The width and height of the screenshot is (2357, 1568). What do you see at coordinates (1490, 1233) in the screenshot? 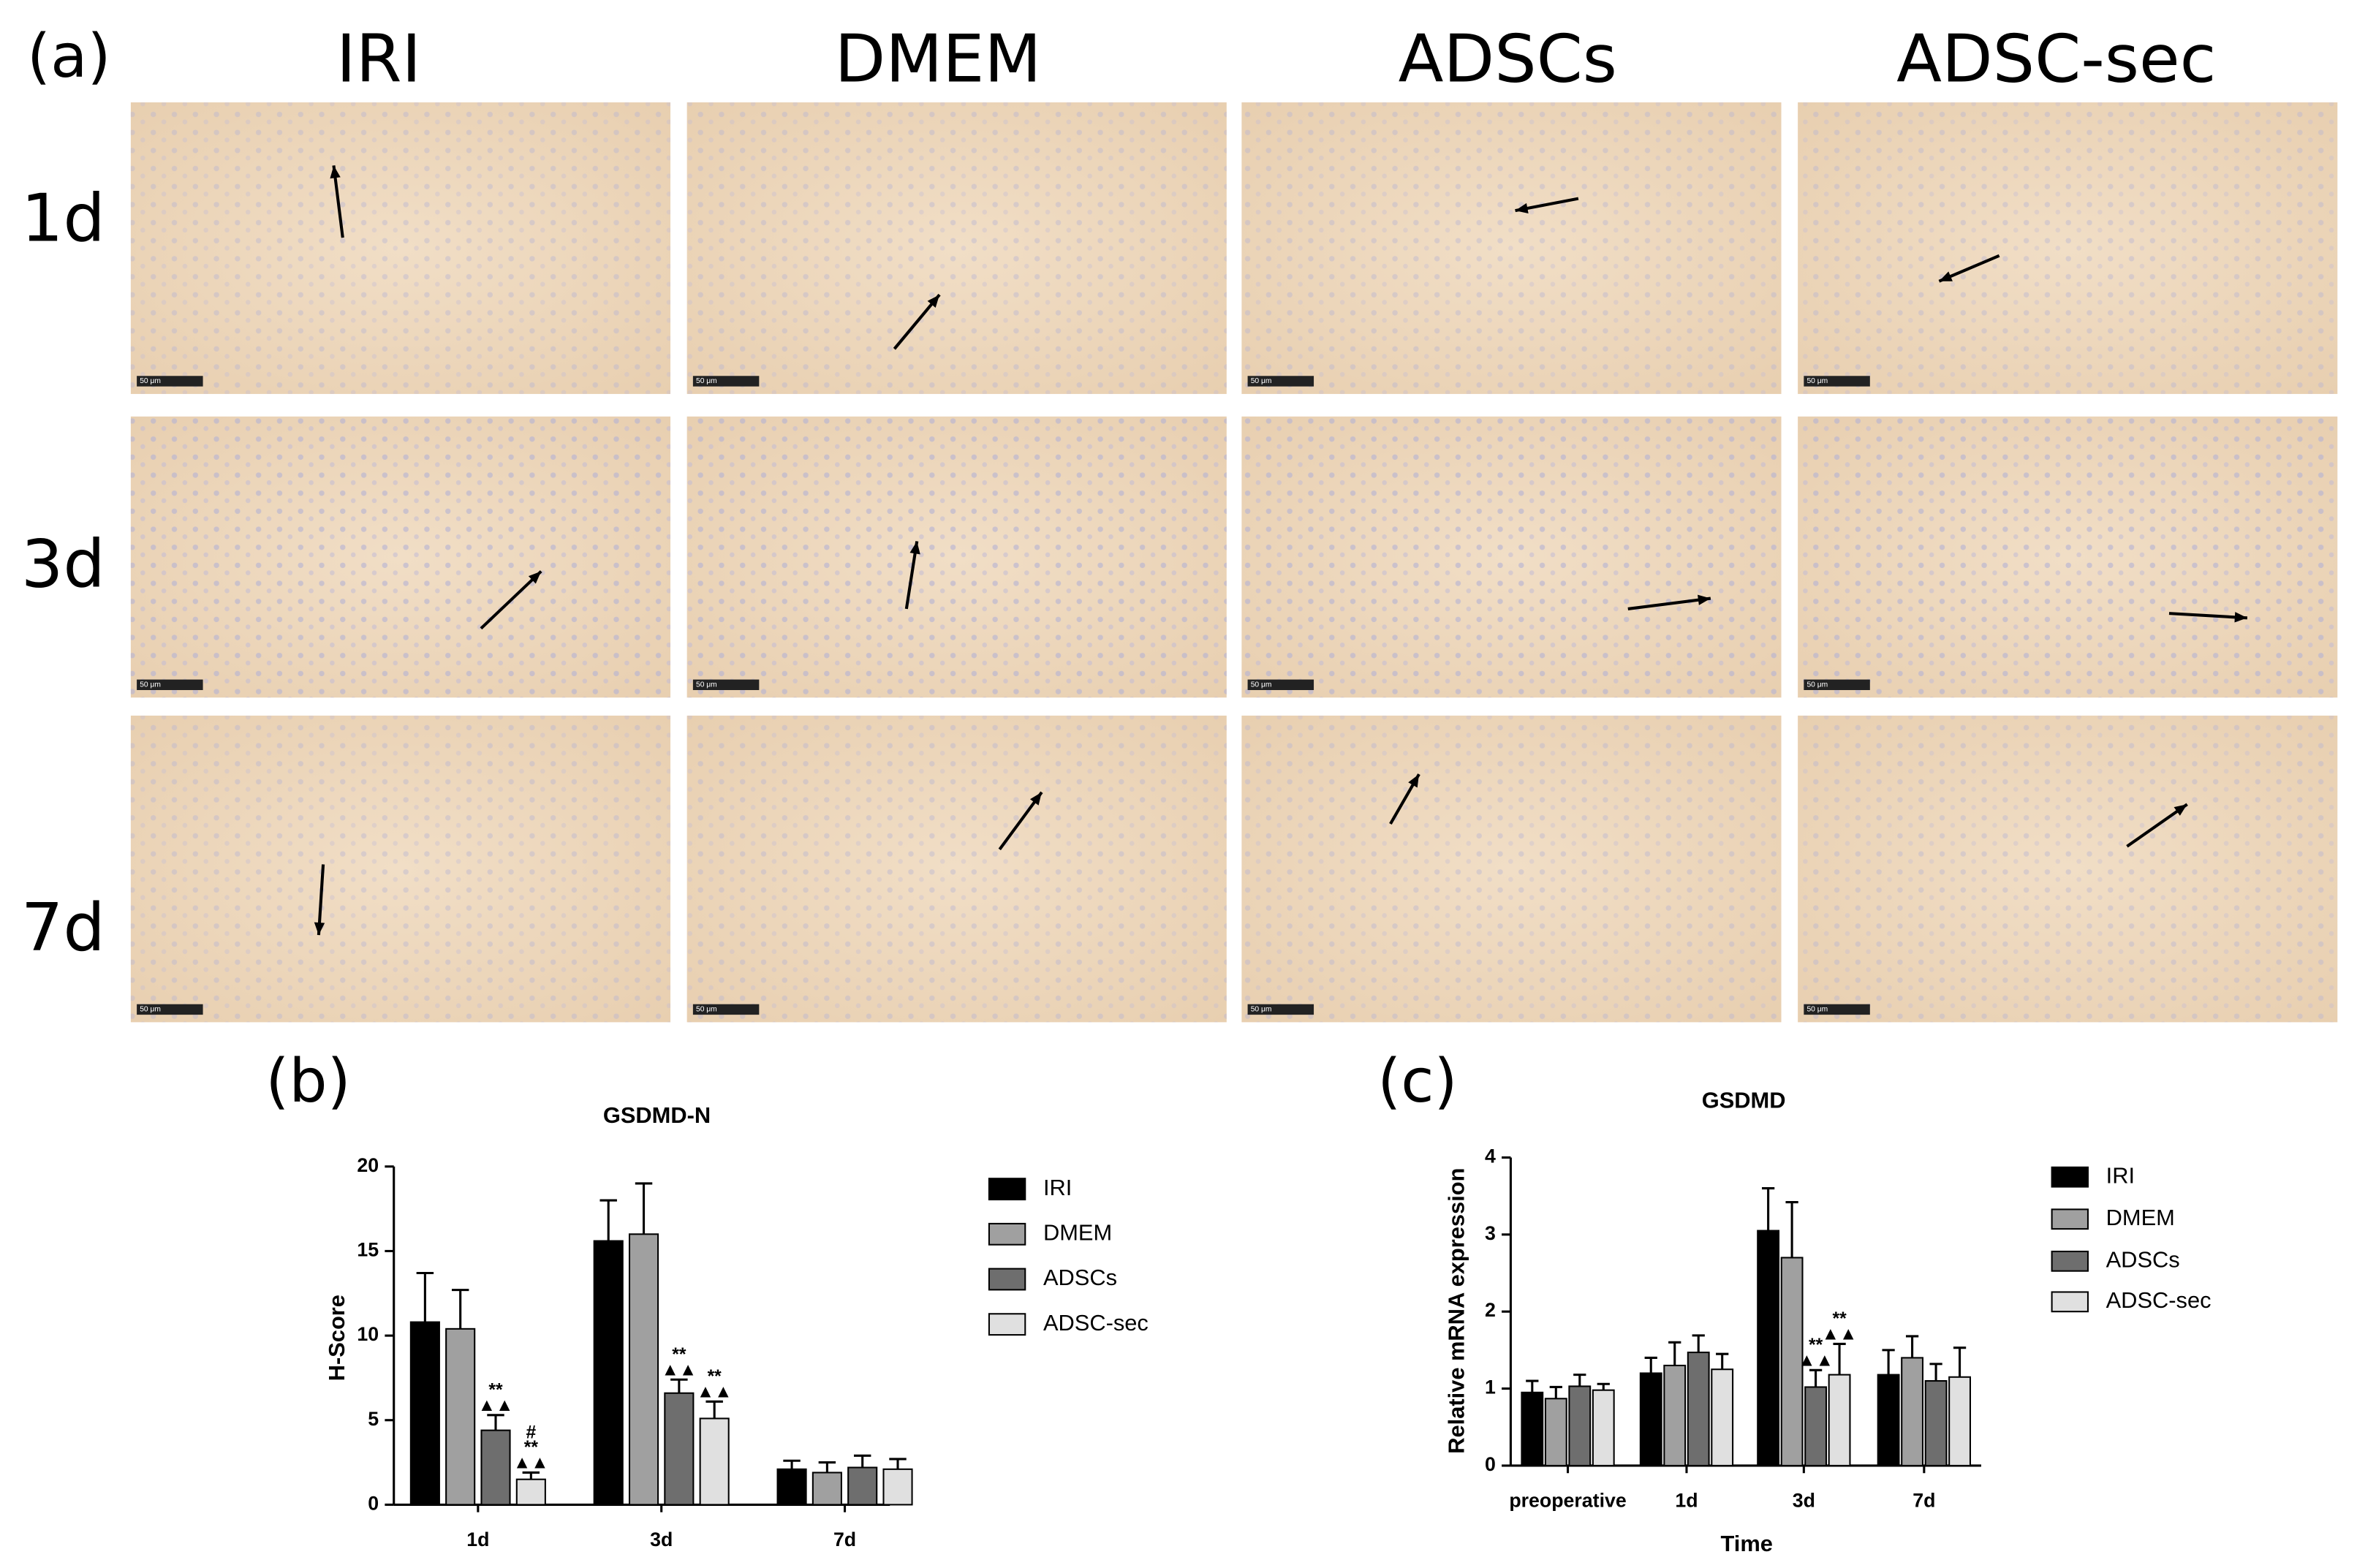
I see `y-tick-label: 3` at bounding box center [1490, 1233].